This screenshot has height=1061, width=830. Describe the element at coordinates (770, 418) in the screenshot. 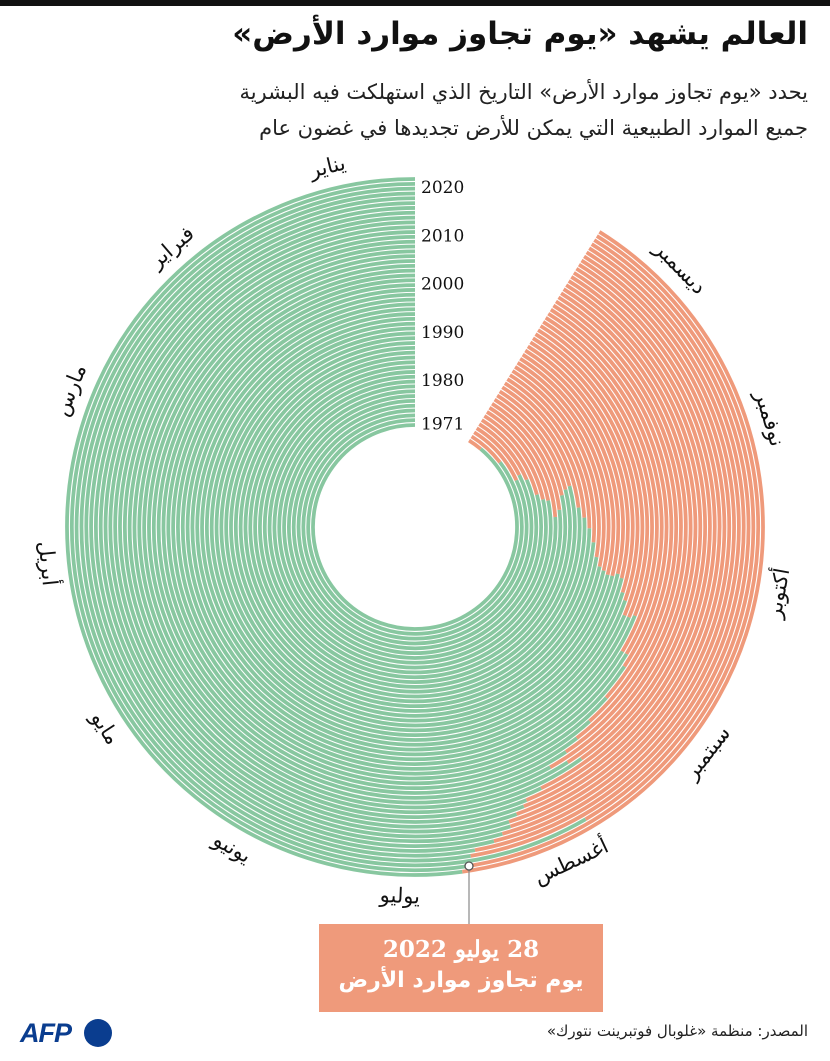

I see `month-label-11: نوفمبر` at that location.